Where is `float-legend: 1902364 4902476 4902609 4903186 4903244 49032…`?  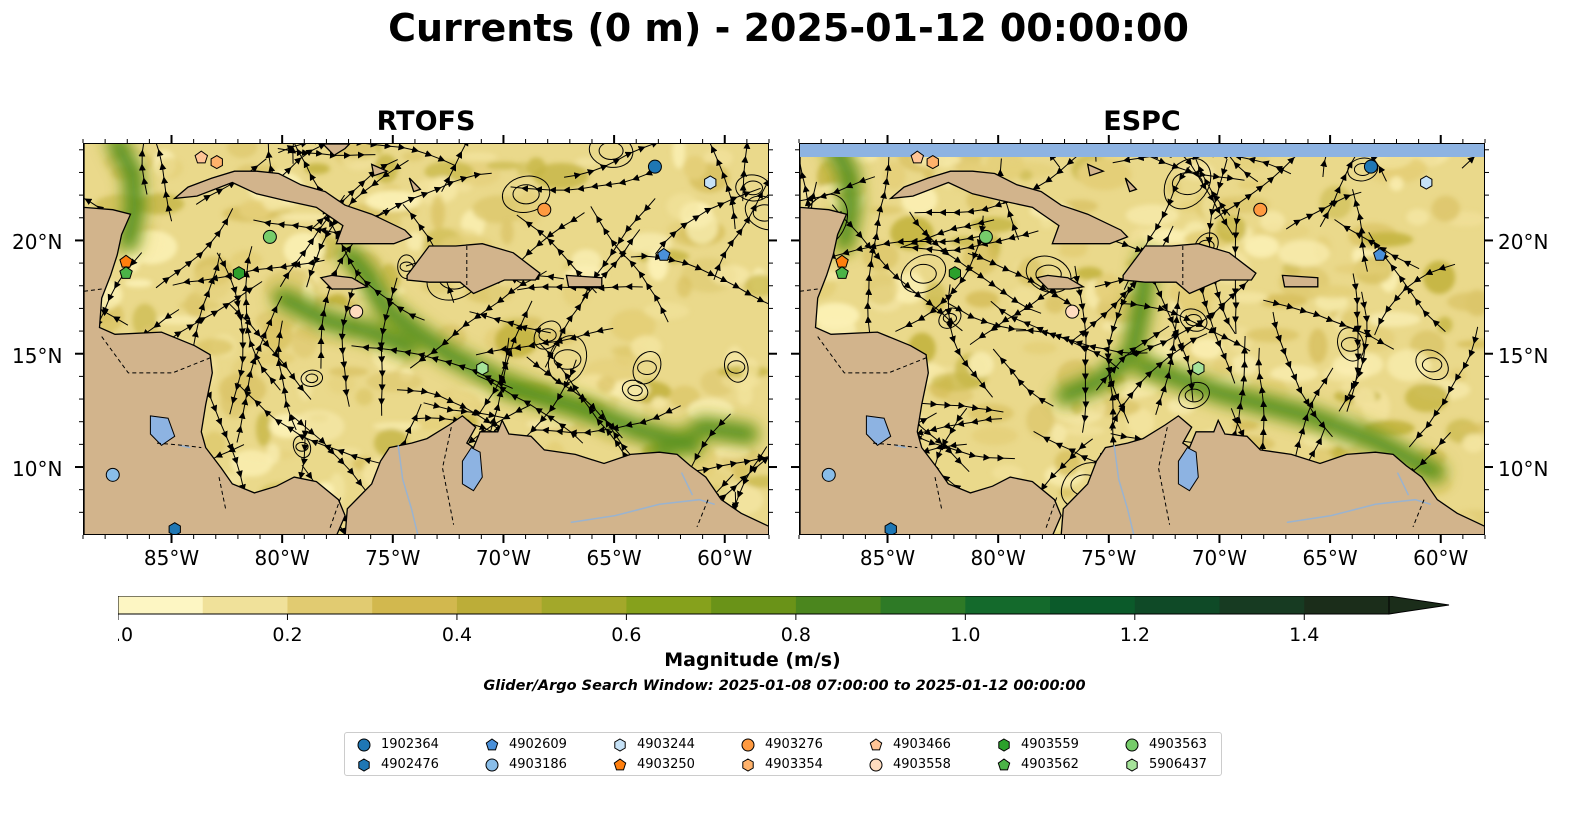
float-legend: 1902364 4902476 4902609 4903186 4903244 49032… is located at coordinates (783, 754).